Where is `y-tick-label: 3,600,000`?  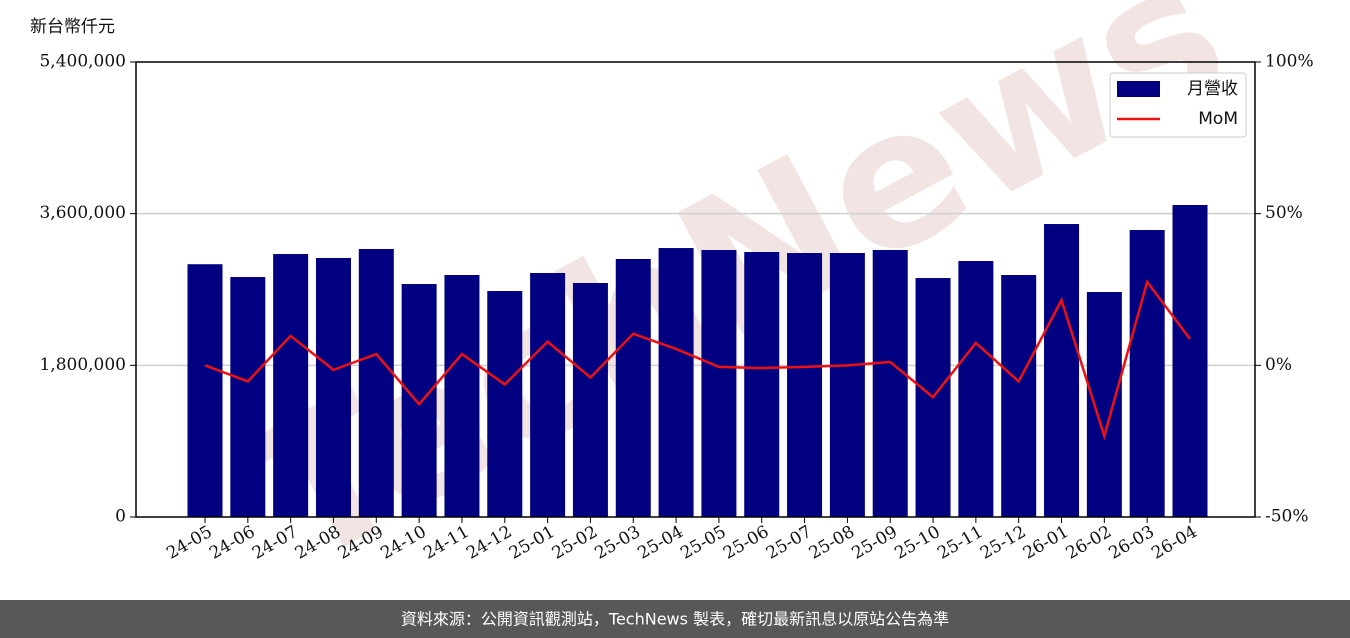 y-tick-label: 3,600,000 is located at coordinates (82, 213).